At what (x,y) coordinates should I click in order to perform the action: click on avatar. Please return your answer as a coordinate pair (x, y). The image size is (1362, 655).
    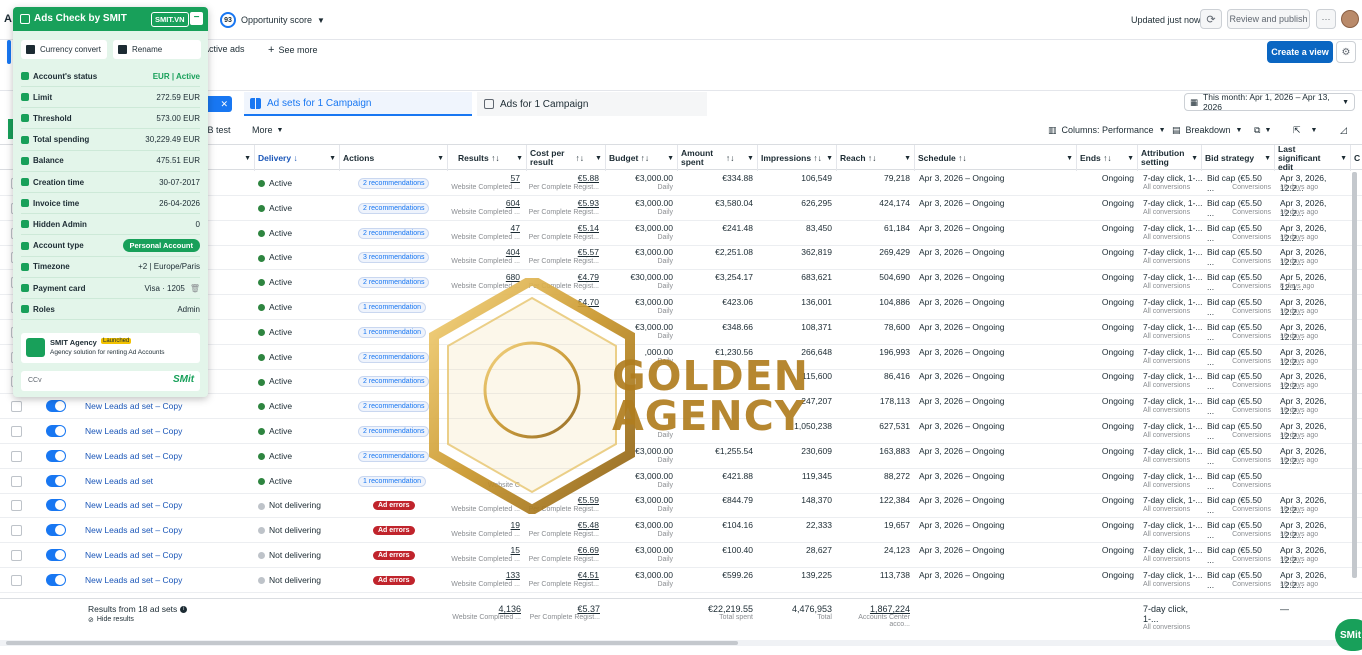
    Looking at the image, I should click on (1350, 19).